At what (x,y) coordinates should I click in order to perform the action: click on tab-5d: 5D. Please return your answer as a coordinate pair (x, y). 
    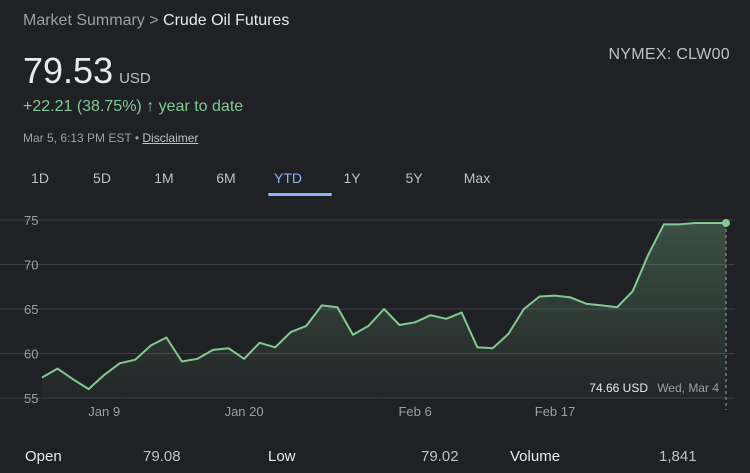
    Looking at the image, I should click on (102, 178).